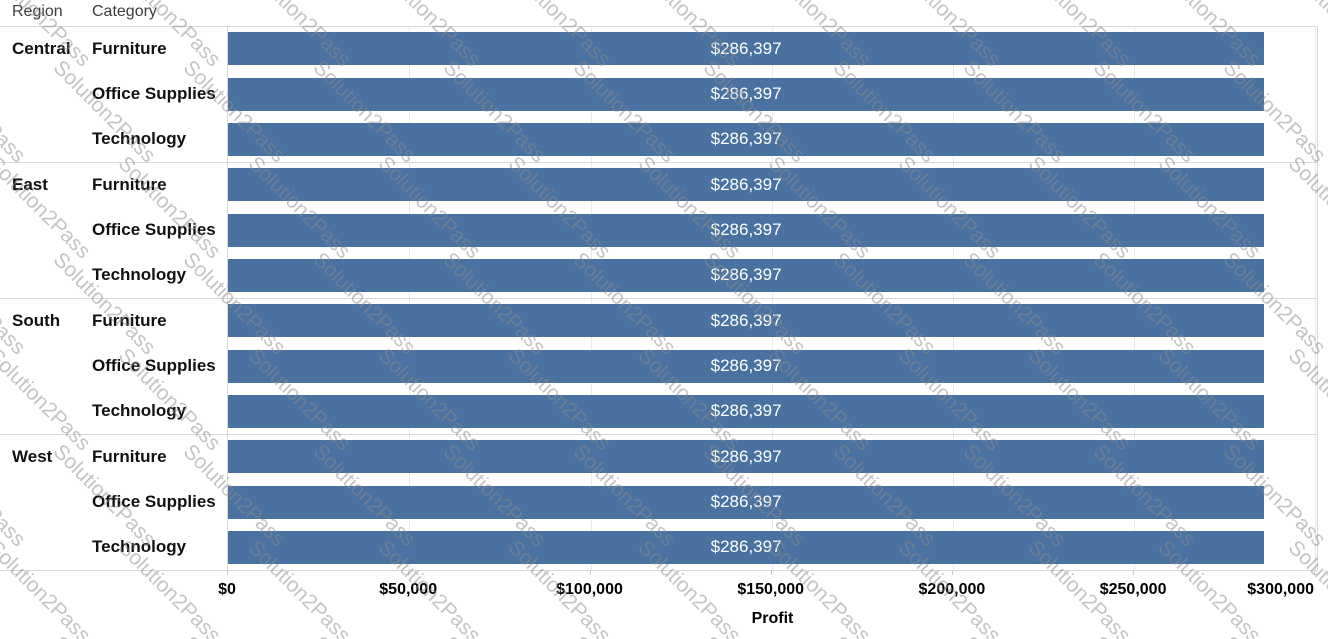 The image size is (1328, 639). I want to click on axis-tick-label: $0, so click(227, 589).